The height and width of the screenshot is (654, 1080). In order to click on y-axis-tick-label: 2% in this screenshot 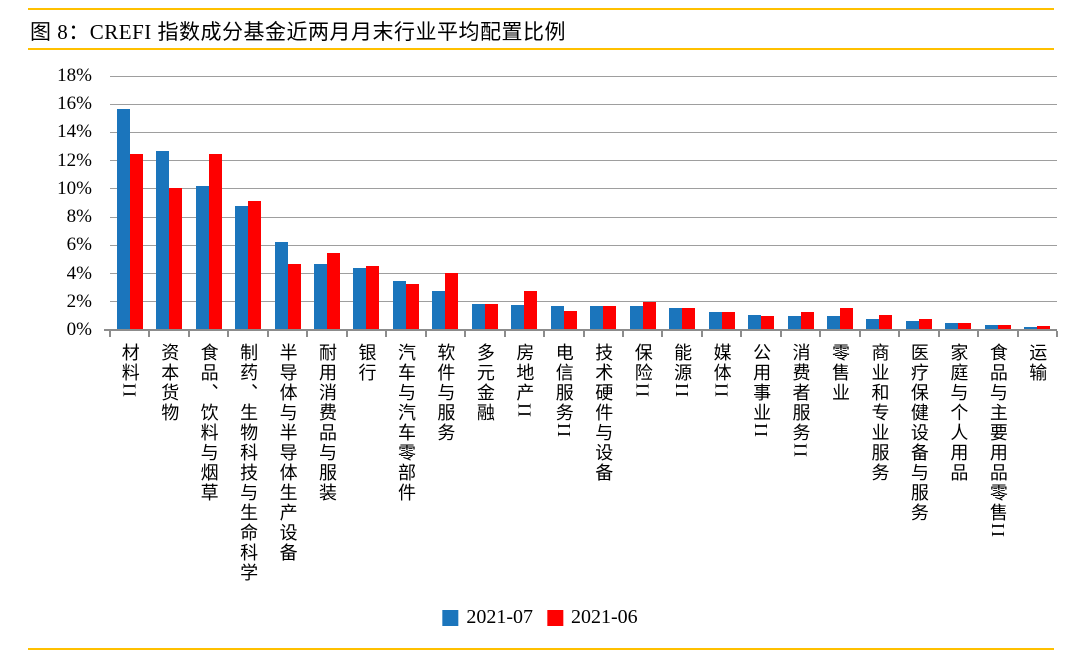, I will do `click(79, 301)`.